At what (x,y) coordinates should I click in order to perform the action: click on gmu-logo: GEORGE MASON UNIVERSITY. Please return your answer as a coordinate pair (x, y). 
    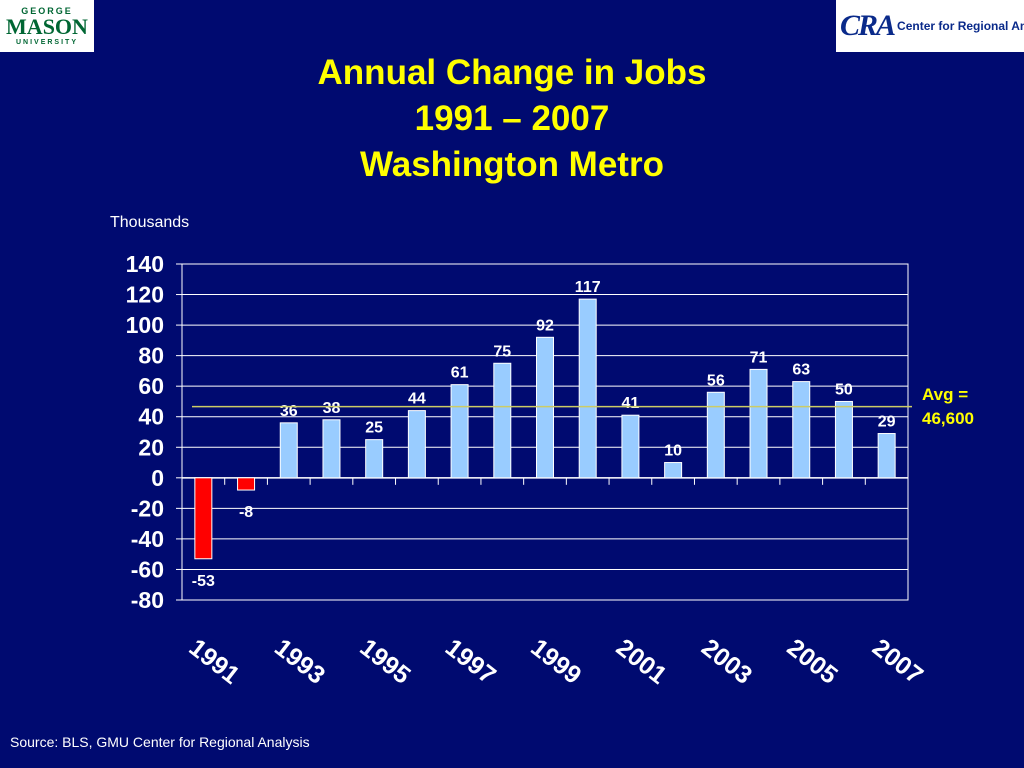
    Looking at the image, I should click on (47, 26).